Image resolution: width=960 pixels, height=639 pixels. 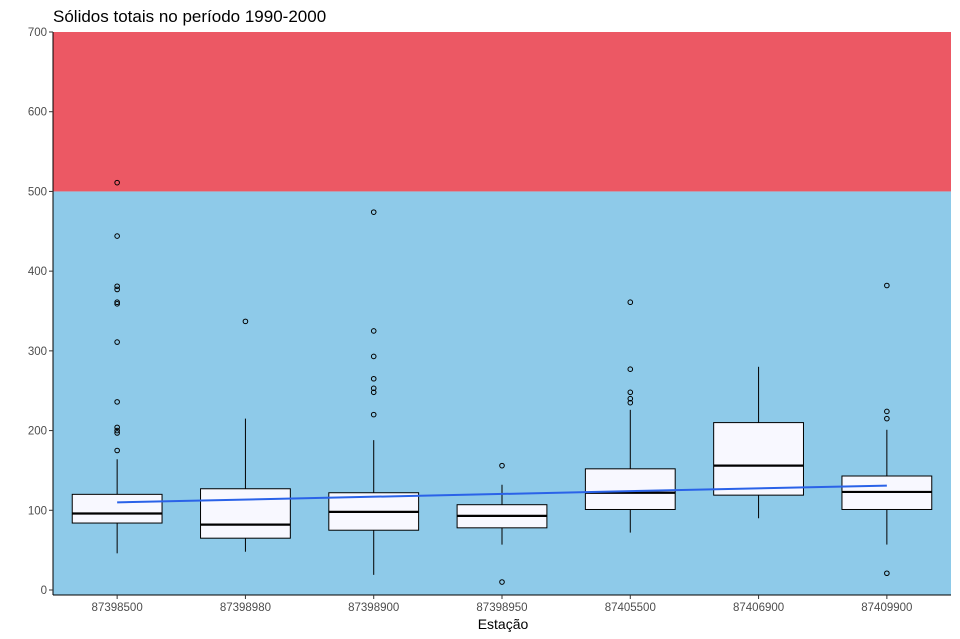 What do you see at coordinates (37, 192) in the screenshot?
I see `y-tick-label: 500` at bounding box center [37, 192].